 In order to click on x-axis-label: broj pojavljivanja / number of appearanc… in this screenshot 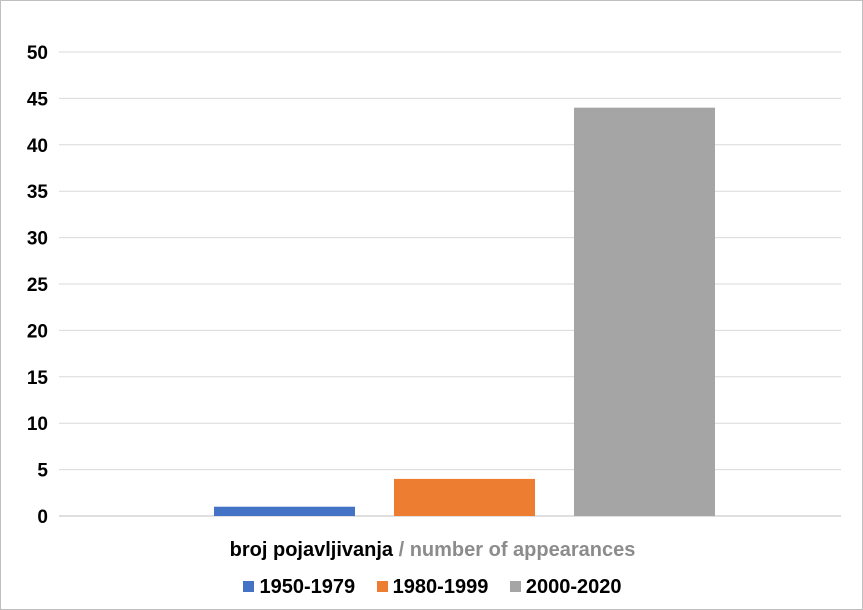, I will do `click(432, 550)`.